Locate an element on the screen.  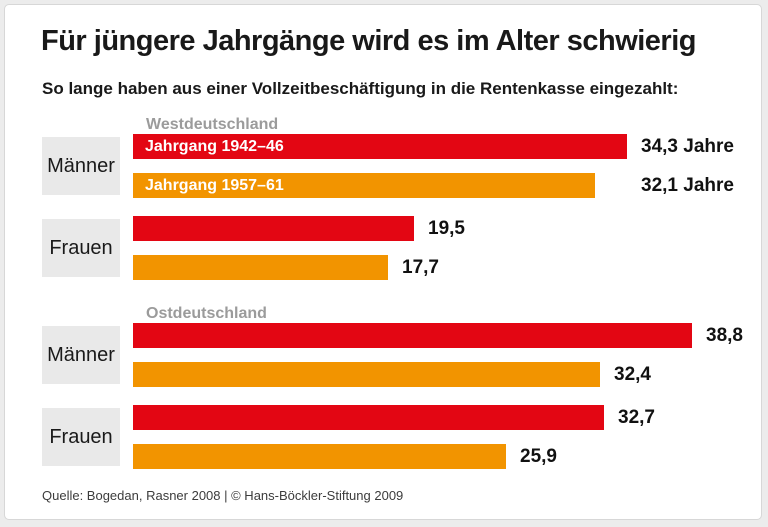
bar-value-label: 38,8 is located at coordinates (724, 335).